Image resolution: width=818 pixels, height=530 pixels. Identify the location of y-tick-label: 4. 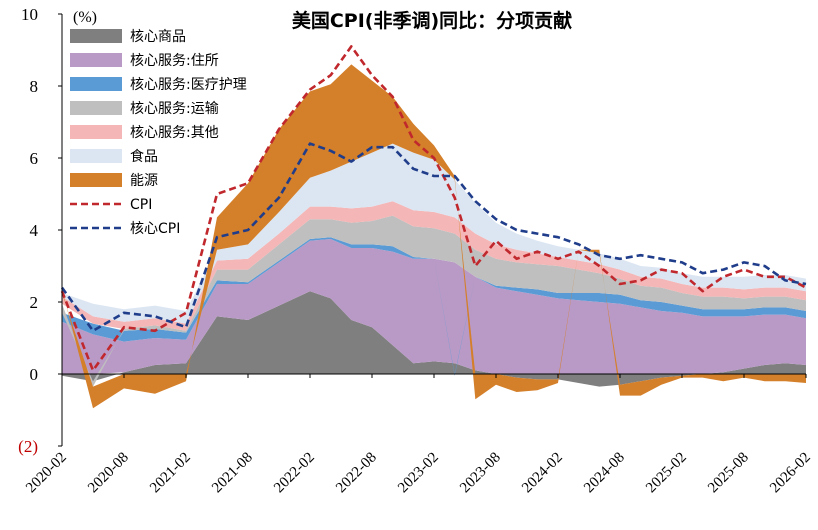
(34, 230).